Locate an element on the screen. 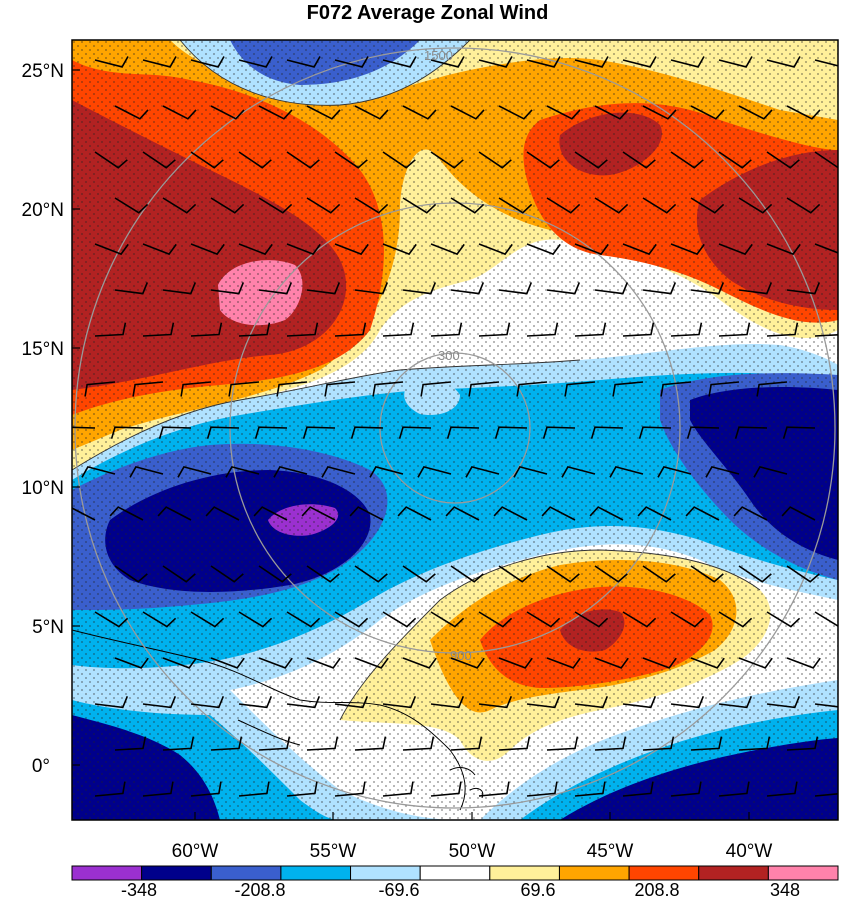 The width and height of the screenshot is (855, 900). range-ring-label-900: 900 is located at coordinates (461, 655).